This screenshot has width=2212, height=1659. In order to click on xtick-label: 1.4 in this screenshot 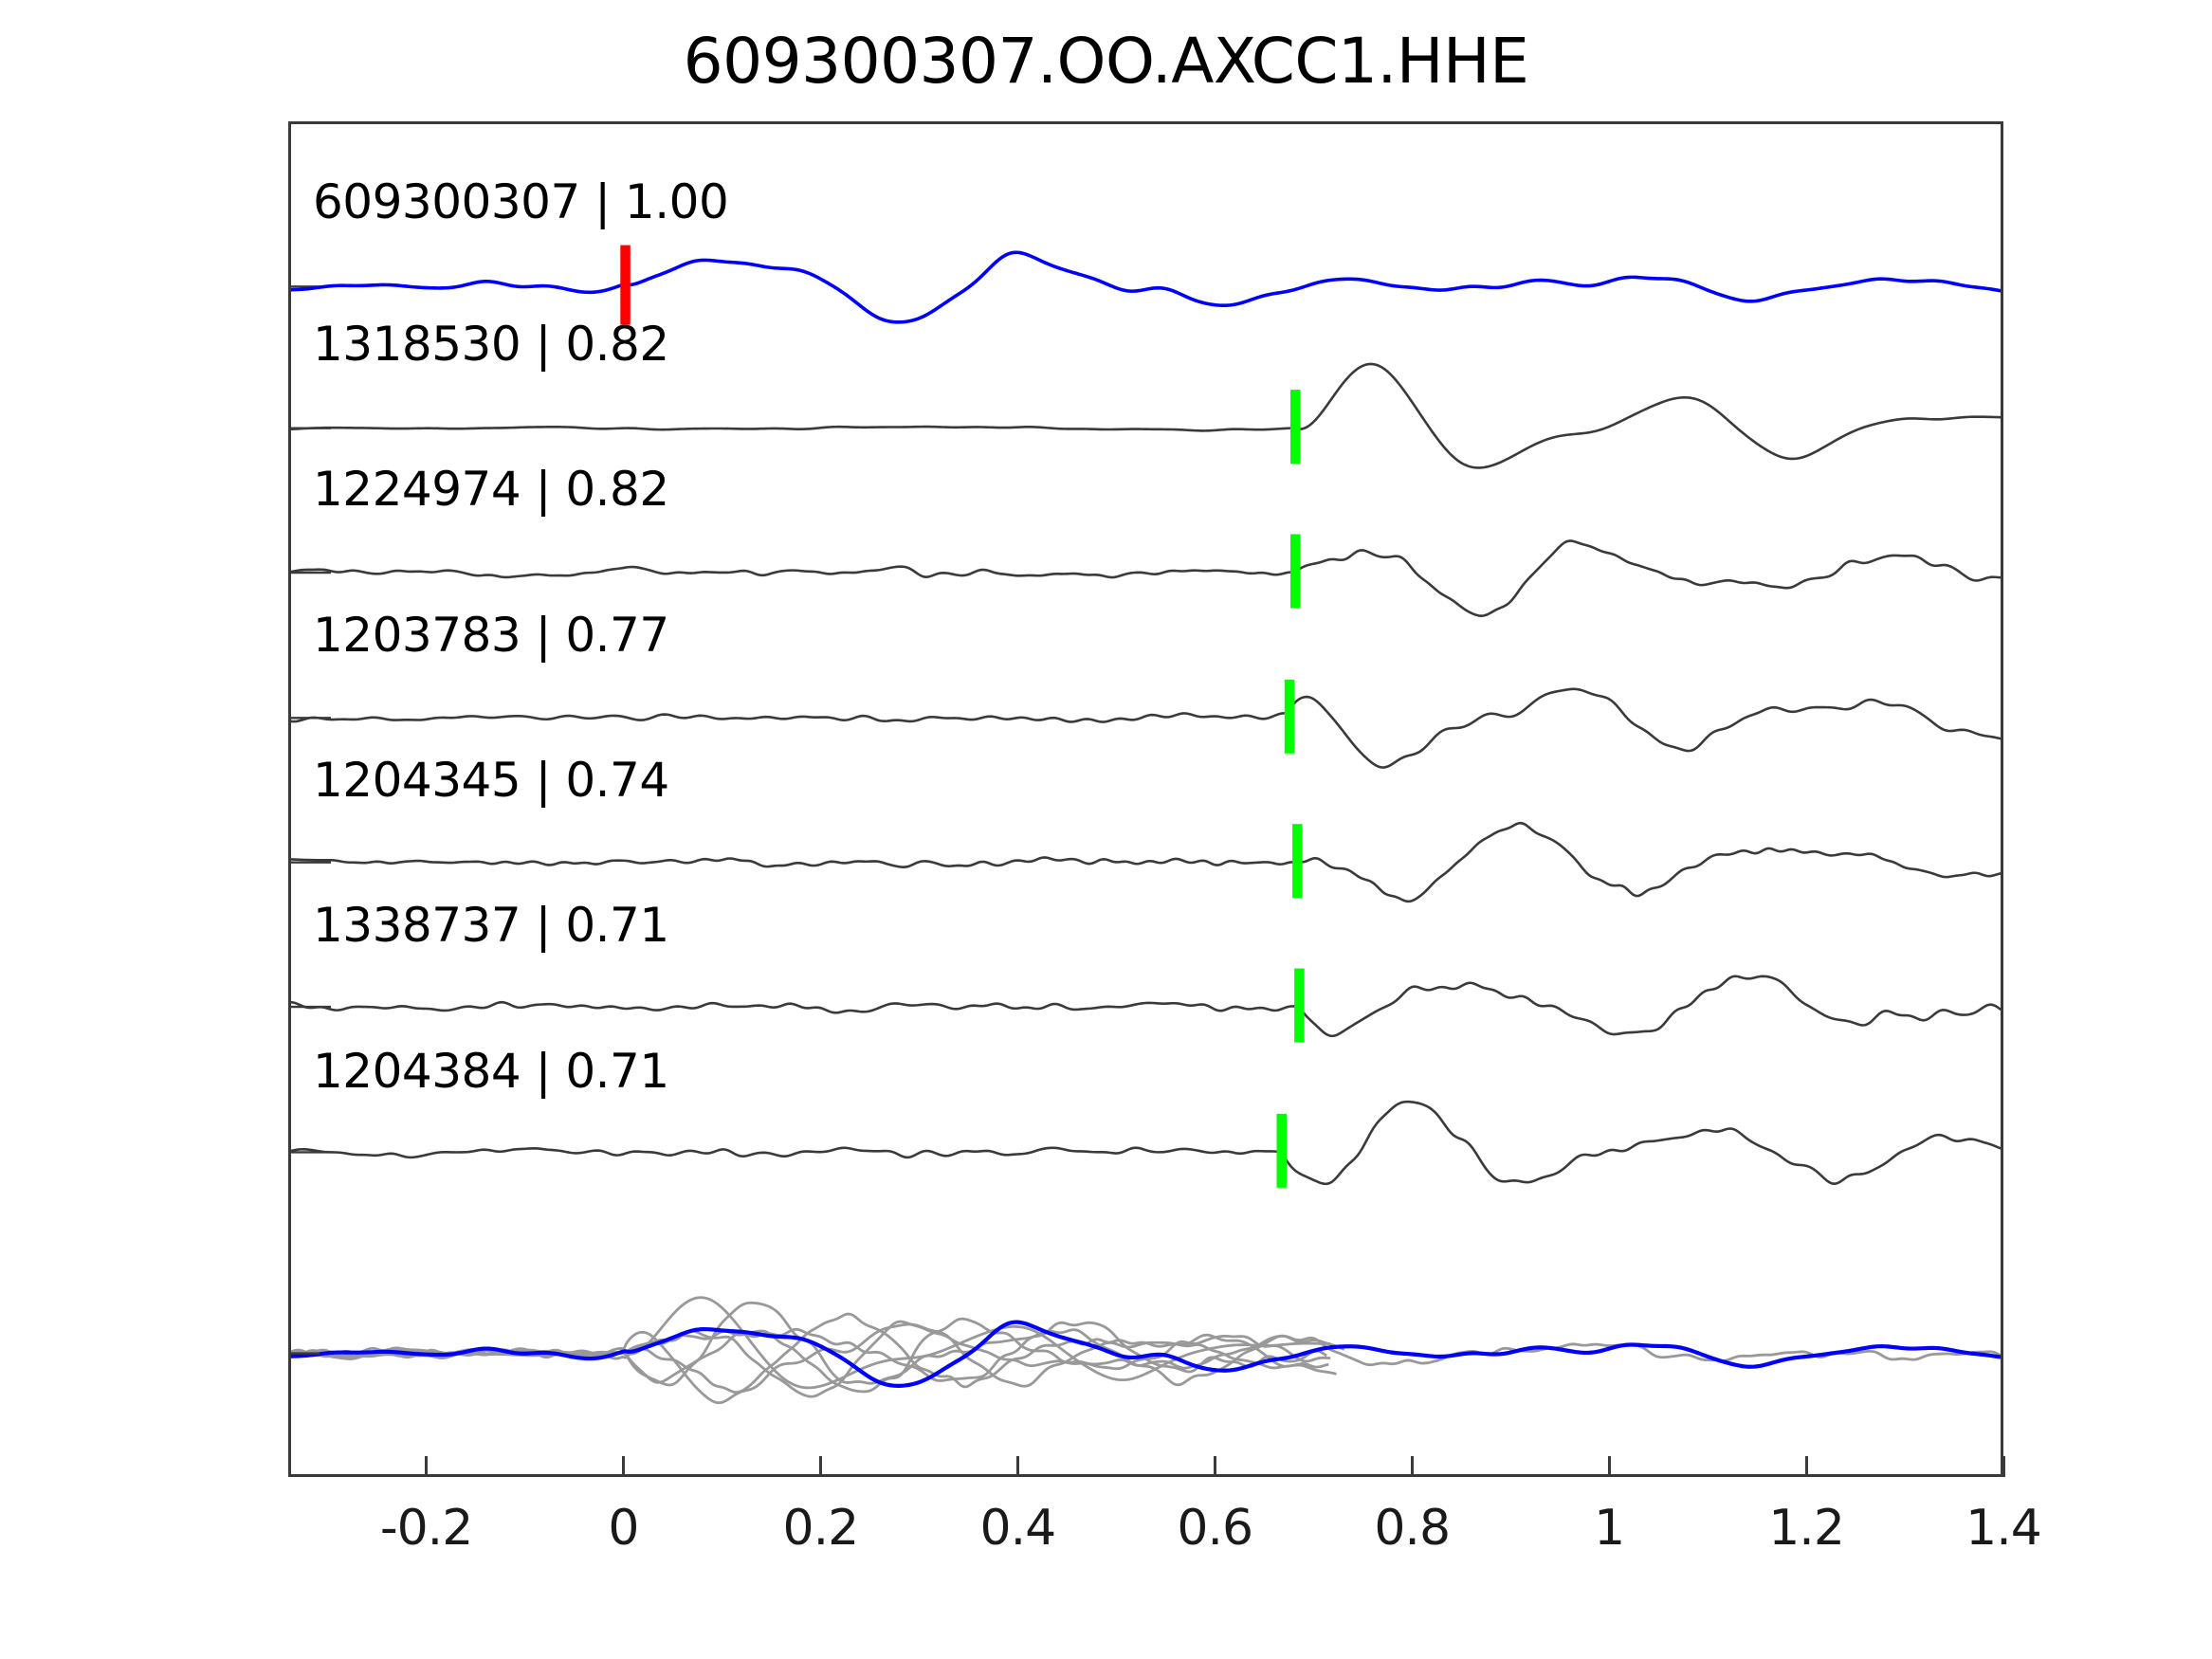, I will do `click(2003, 1528)`.